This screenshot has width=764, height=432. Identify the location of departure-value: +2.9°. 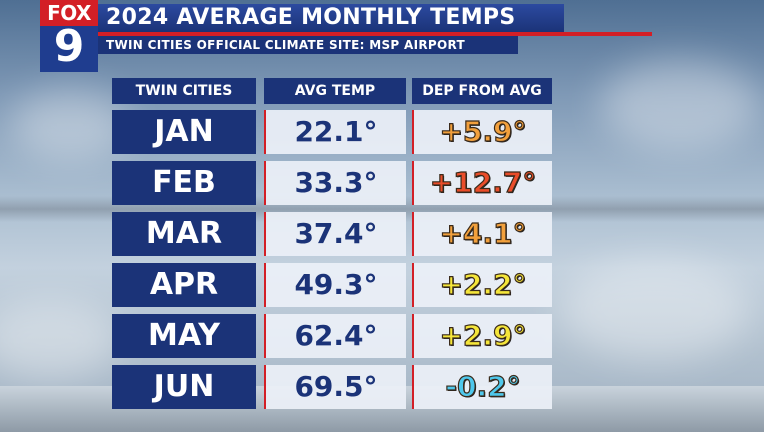
(482, 336).